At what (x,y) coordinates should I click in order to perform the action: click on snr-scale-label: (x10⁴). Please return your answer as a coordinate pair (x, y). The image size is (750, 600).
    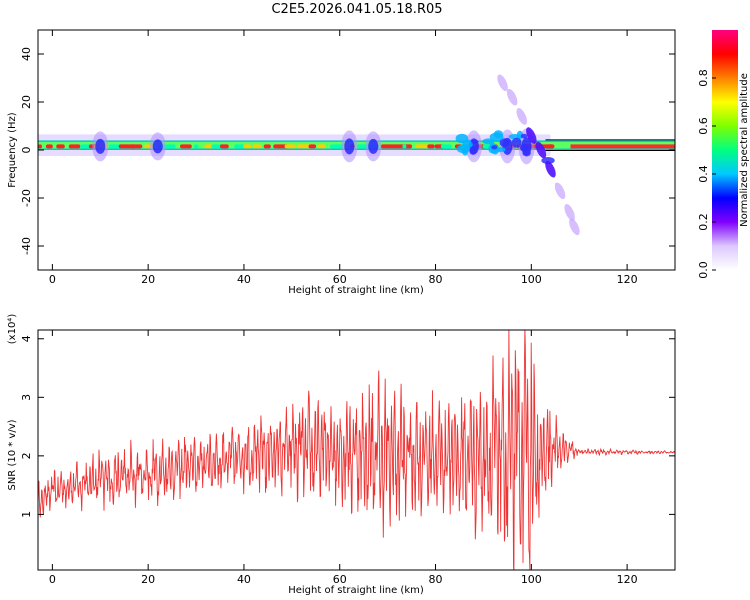
    Looking at the image, I should click on (12, 329).